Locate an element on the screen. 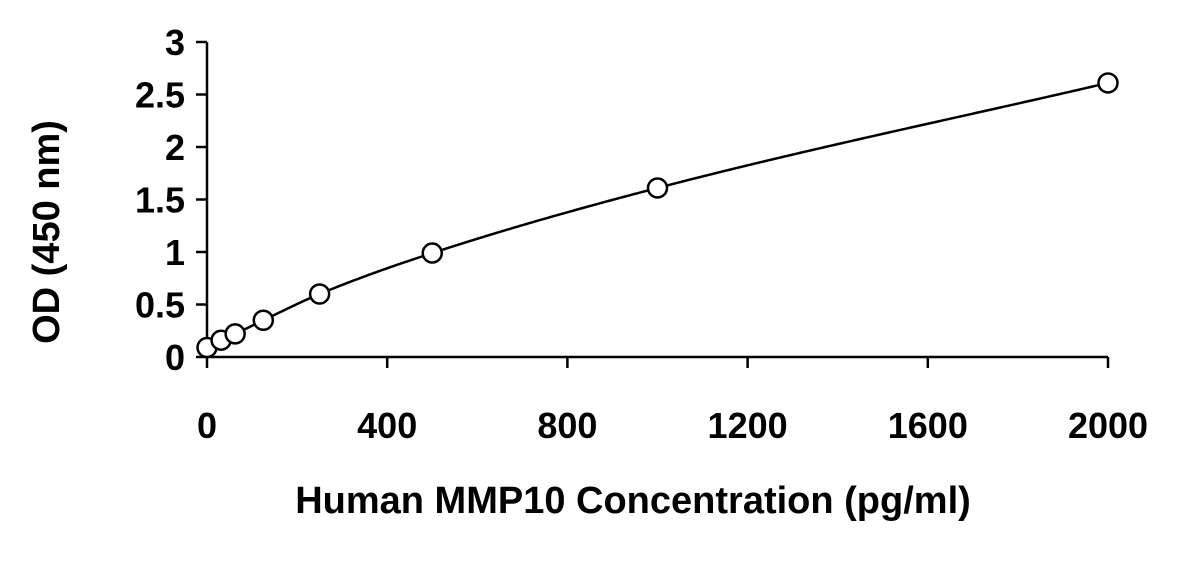  x-tick-label: 0 is located at coordinates (207, 425).